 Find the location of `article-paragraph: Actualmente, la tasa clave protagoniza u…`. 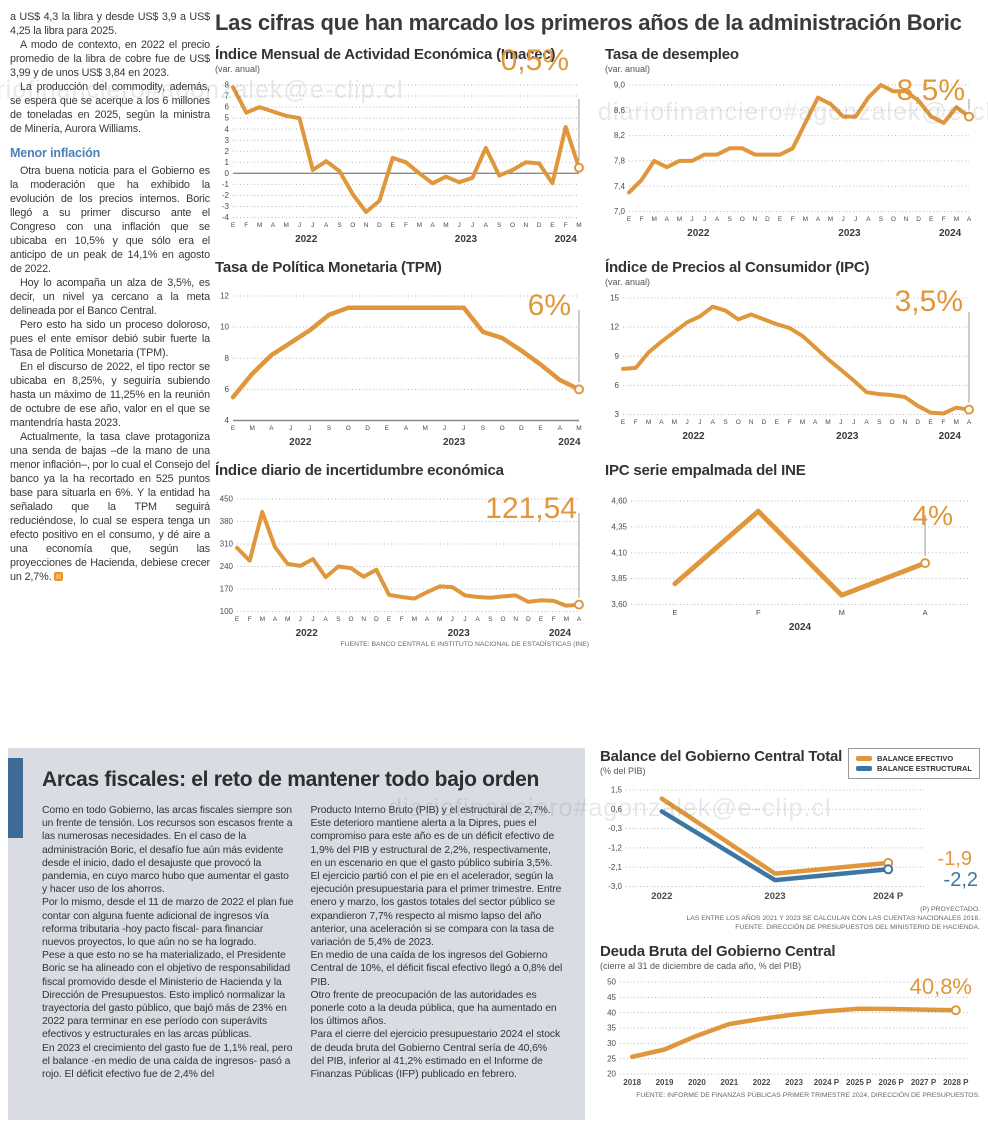

article-paragraph: Actualmente, la tasa clave protagoniza u… is located at coordinates (110, 507).